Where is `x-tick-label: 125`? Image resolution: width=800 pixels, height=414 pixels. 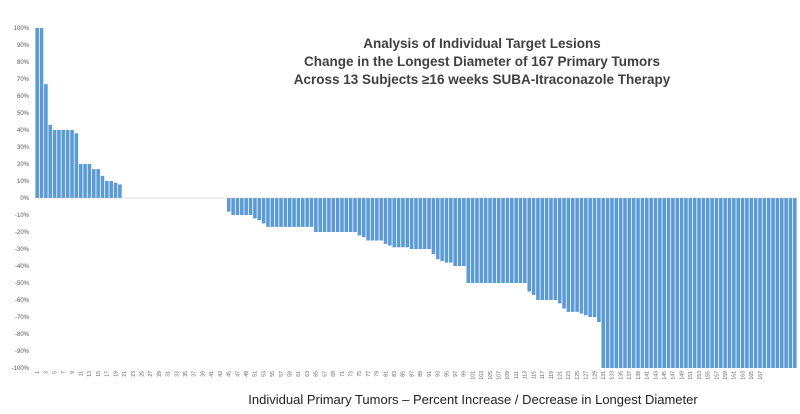 x-tick-label: 125 is located at coordinates (578, 375).